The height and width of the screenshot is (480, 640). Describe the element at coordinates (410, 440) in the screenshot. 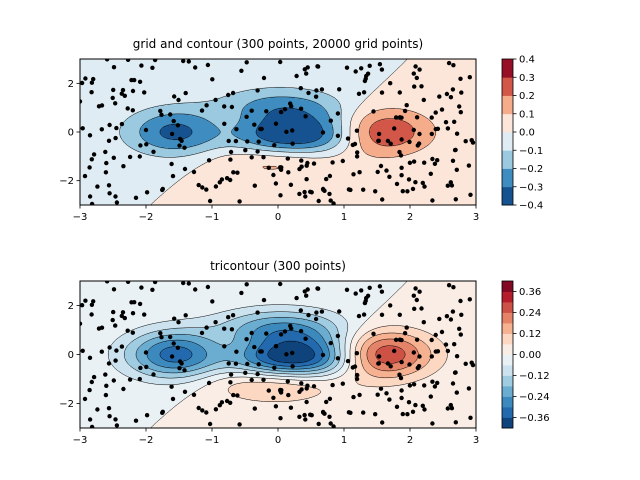

I see `x-tick-label: 2` at that location.